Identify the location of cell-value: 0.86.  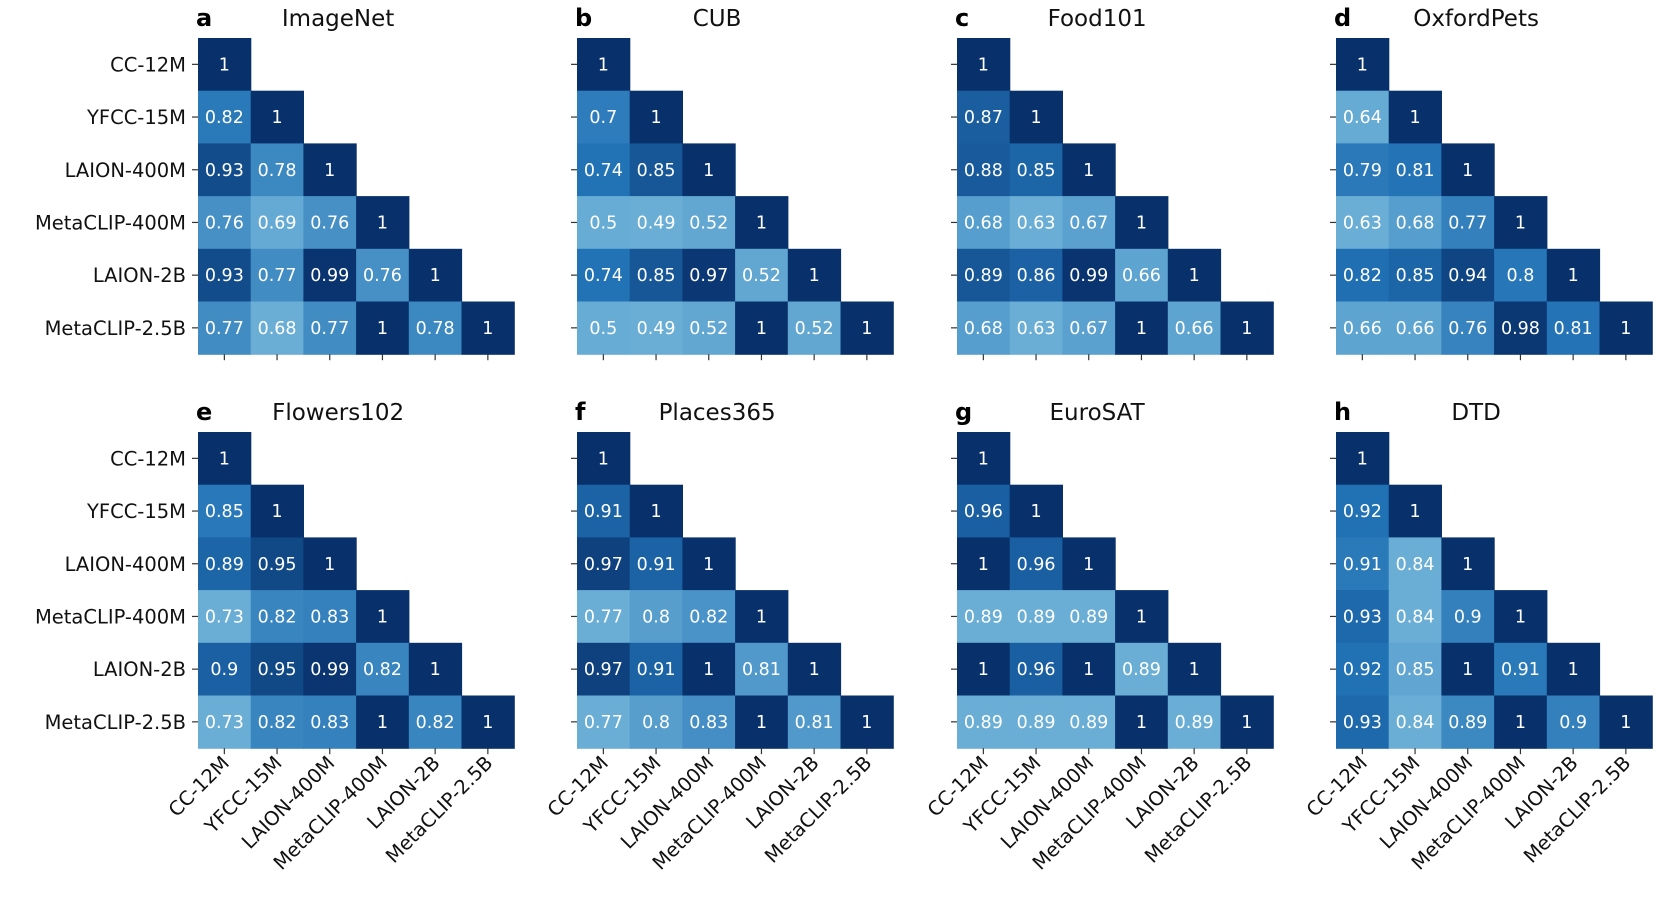
(1036, 276).